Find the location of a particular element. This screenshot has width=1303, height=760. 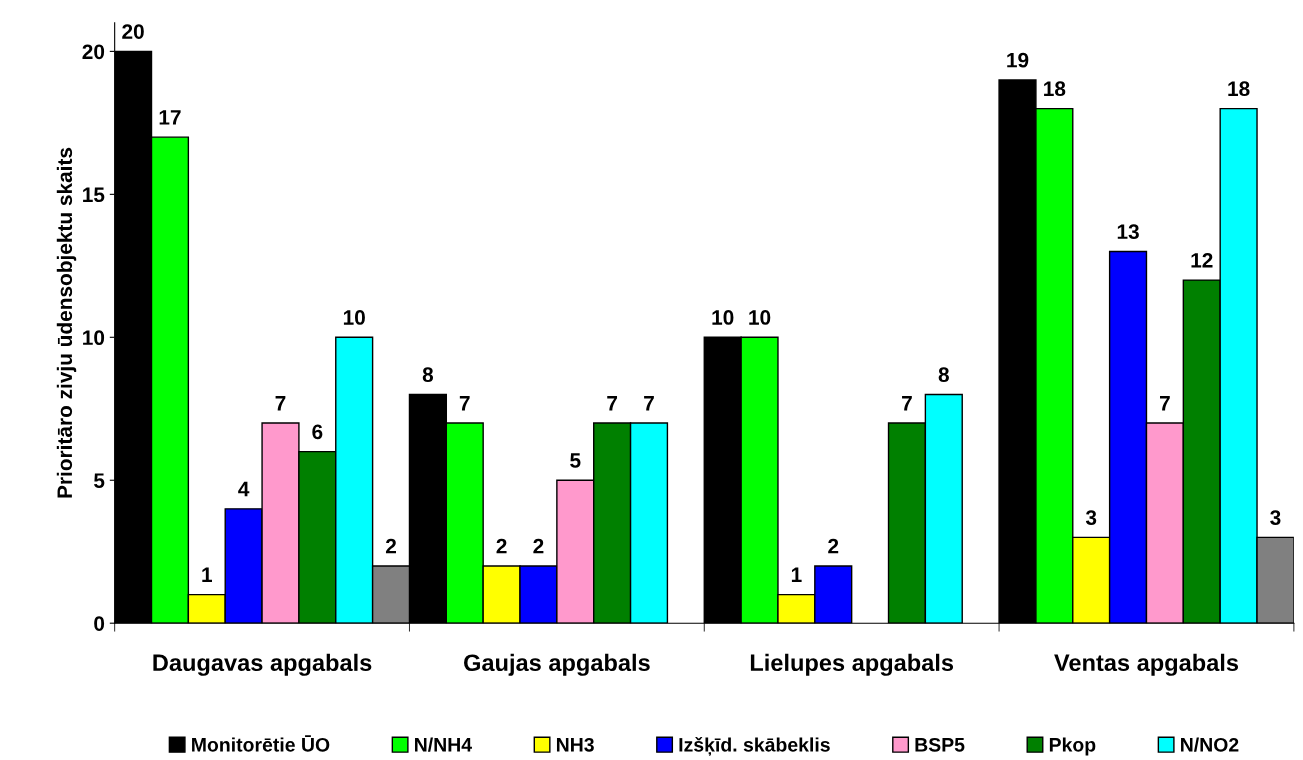

data-label: 5 is located at coordinates (575, 460).